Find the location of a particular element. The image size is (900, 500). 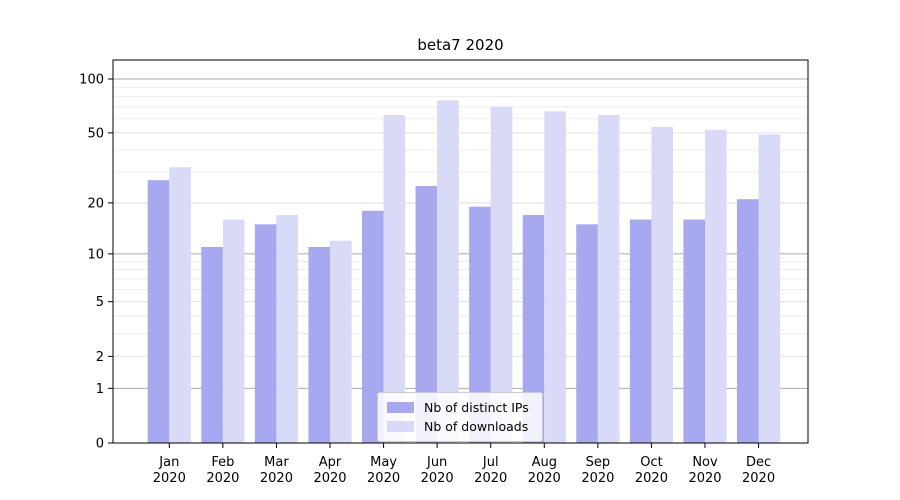

svg-text: Jul is located at coordinates (490, 462).